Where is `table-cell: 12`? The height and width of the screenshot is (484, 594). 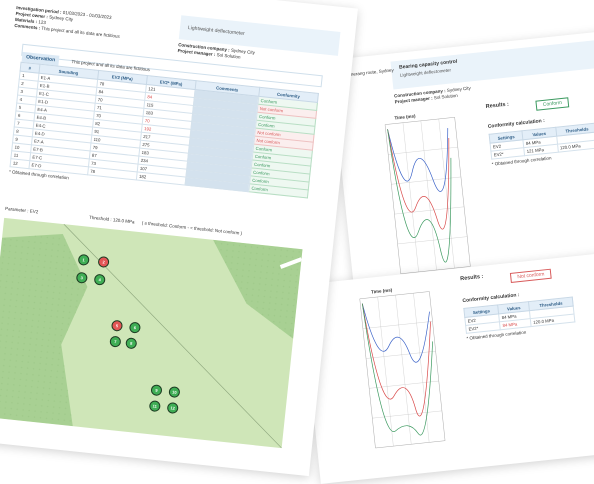 table-cell: 12 is located at coordinates (20, 163).